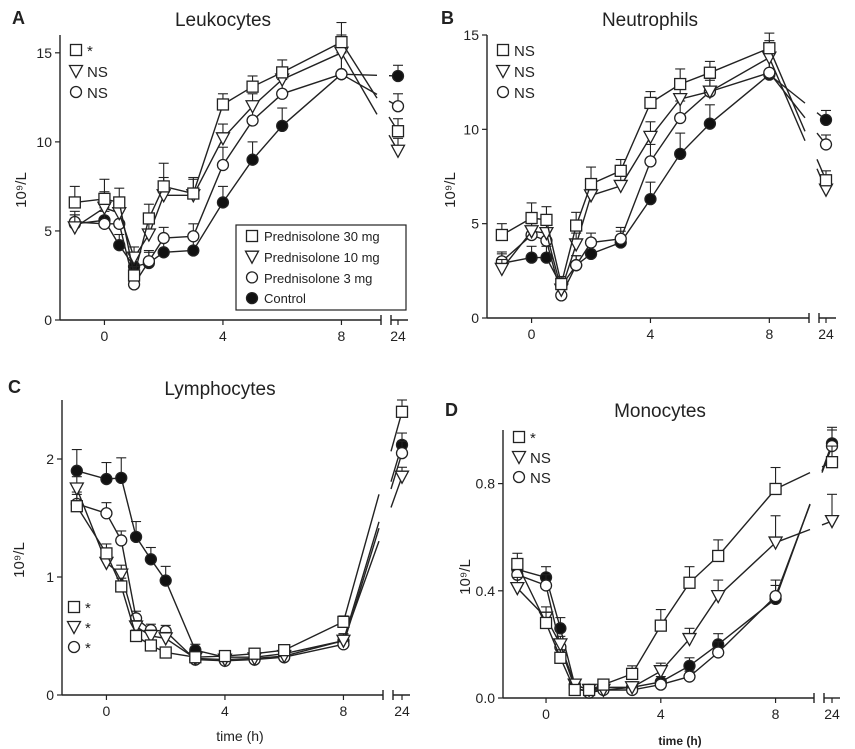 The image size is (855, 749). Describe the element at coordinates (475, 224) in the screenshot. I see `y-tick-label: 5` at that location.